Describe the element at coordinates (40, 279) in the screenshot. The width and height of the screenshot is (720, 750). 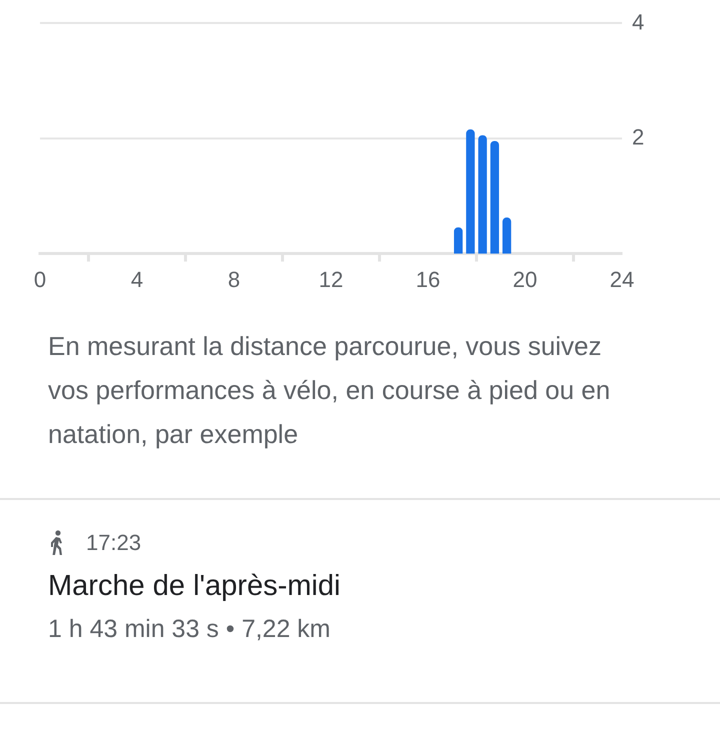
I see `x-tick-label: 0` at that location.